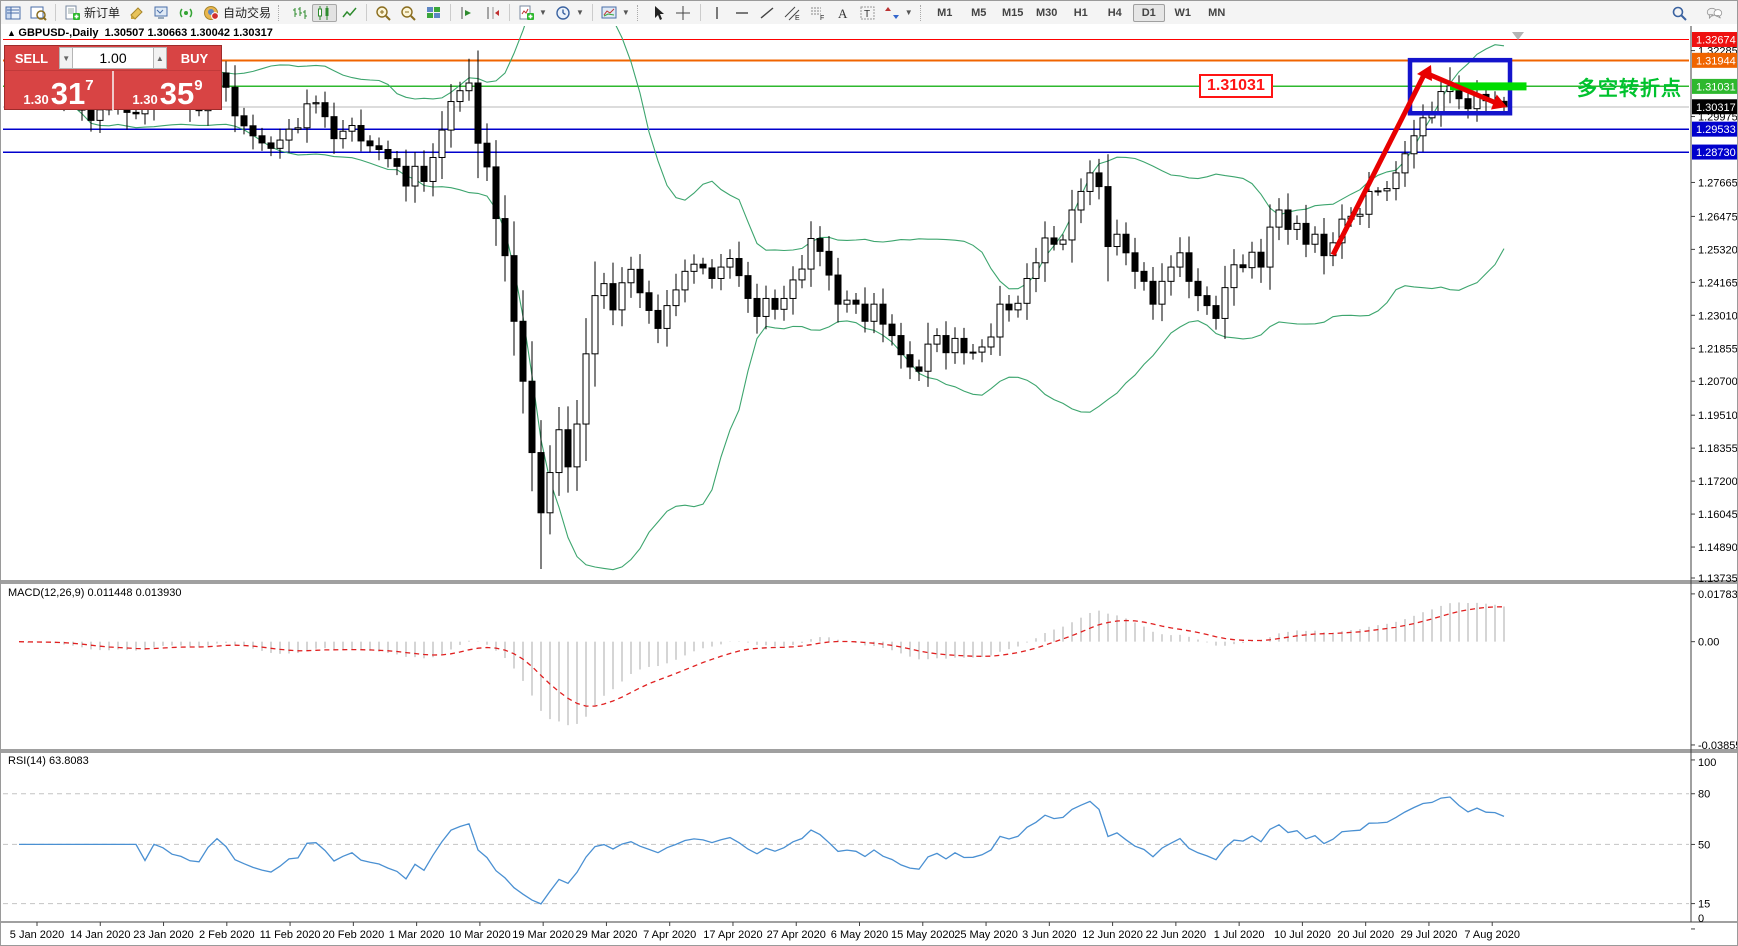 The height and width of the screenshot is (946, 1738). I want to click on rsi-tick: 15, so click(1704, 905).